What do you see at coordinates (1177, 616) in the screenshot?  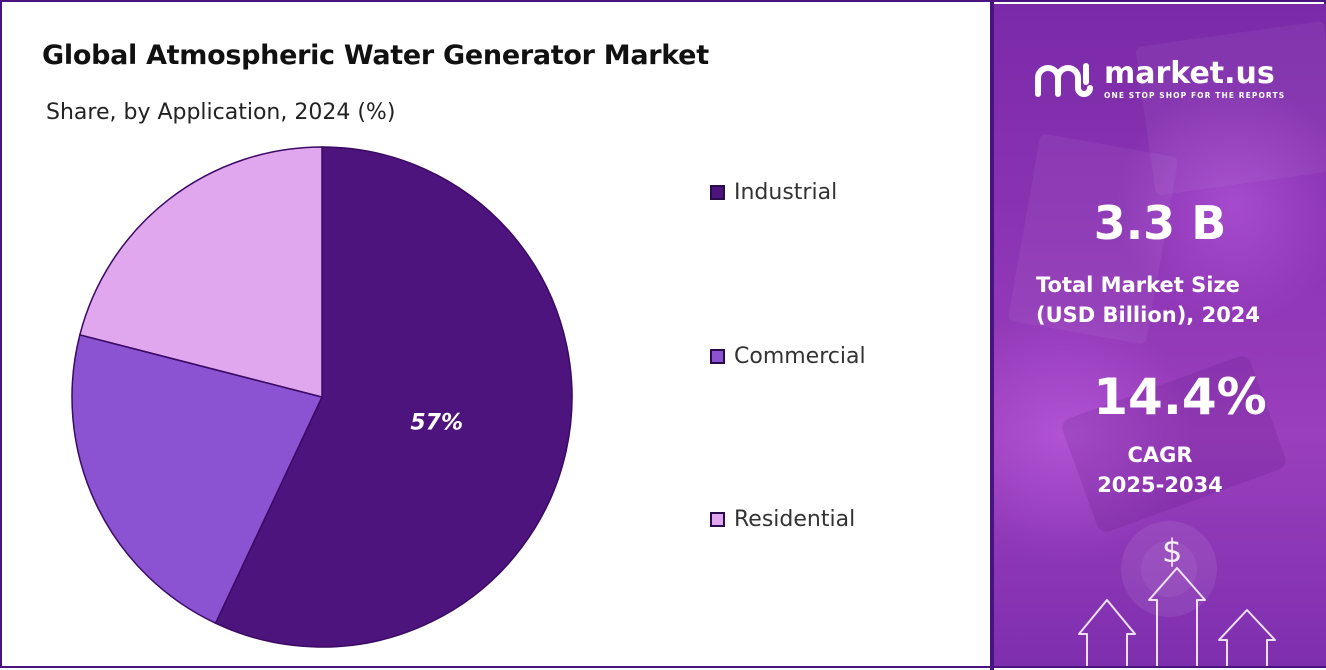 I see `growth-arrow-icon` at bounding box center [1177, 616].